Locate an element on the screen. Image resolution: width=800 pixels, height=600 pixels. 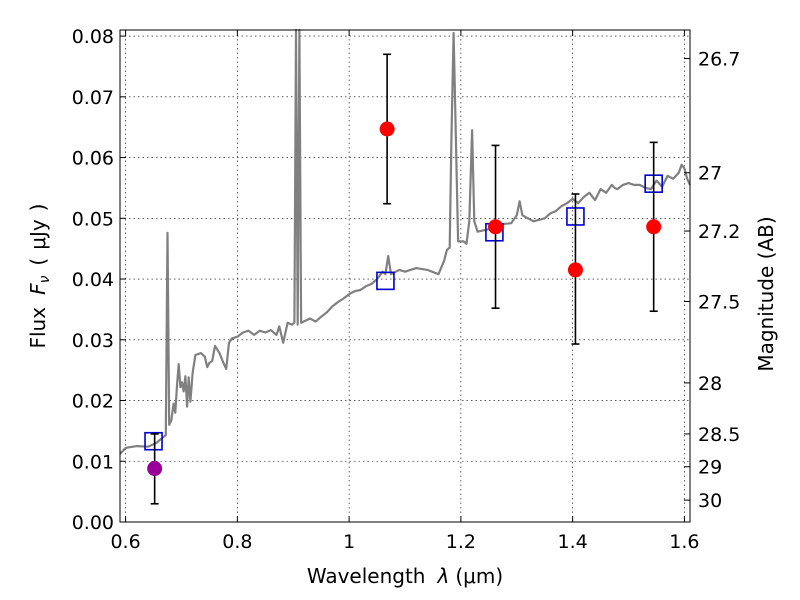
x-tick-label: 1 is located at coordinates (349, 542).